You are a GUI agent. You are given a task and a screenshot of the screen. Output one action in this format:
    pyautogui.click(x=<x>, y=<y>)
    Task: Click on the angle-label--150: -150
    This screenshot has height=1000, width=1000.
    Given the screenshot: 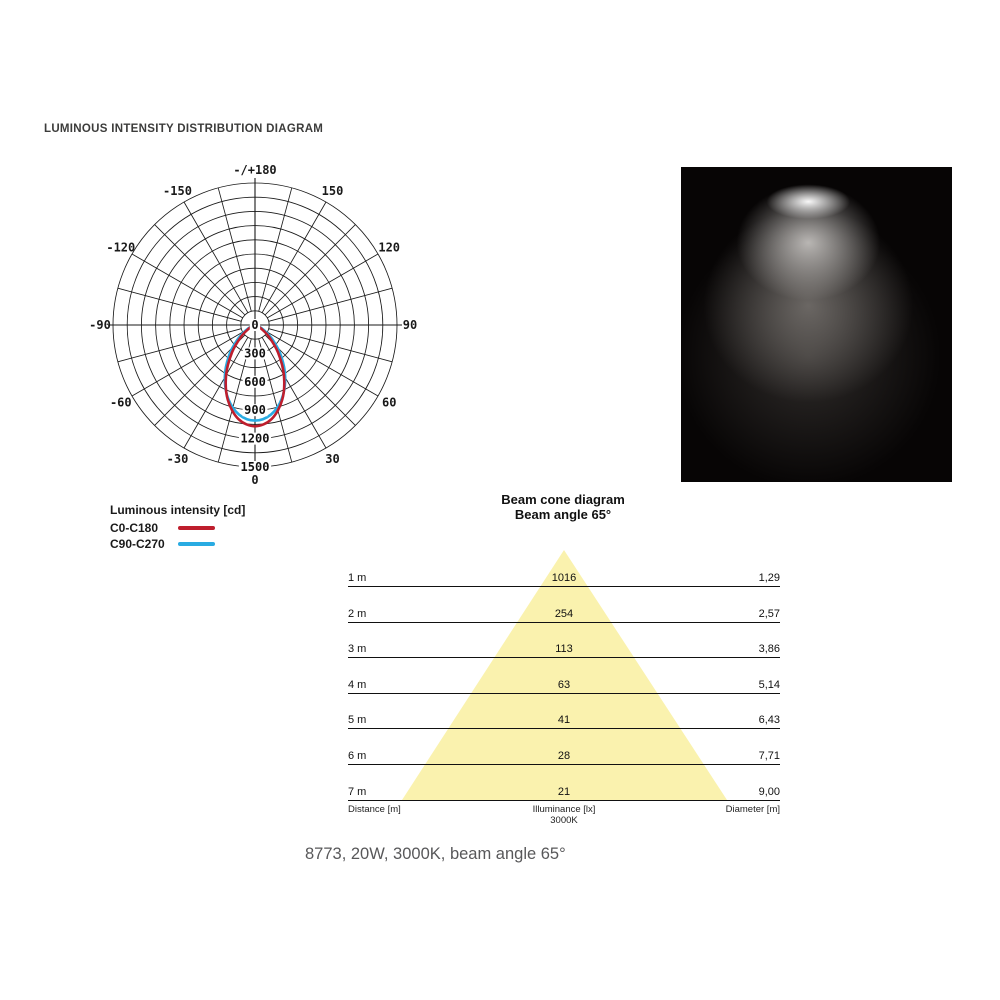 What is the action you would take?
    pyautogui.click(x=177, y=191)
    